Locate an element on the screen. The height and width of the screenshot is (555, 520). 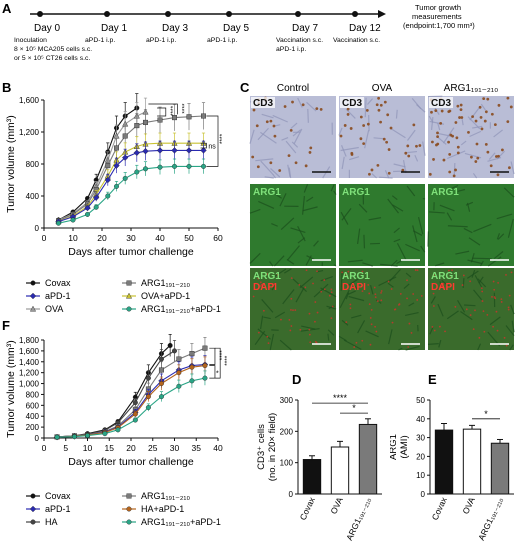
y-tick-label: 0 is located at coordinates (37, 228).